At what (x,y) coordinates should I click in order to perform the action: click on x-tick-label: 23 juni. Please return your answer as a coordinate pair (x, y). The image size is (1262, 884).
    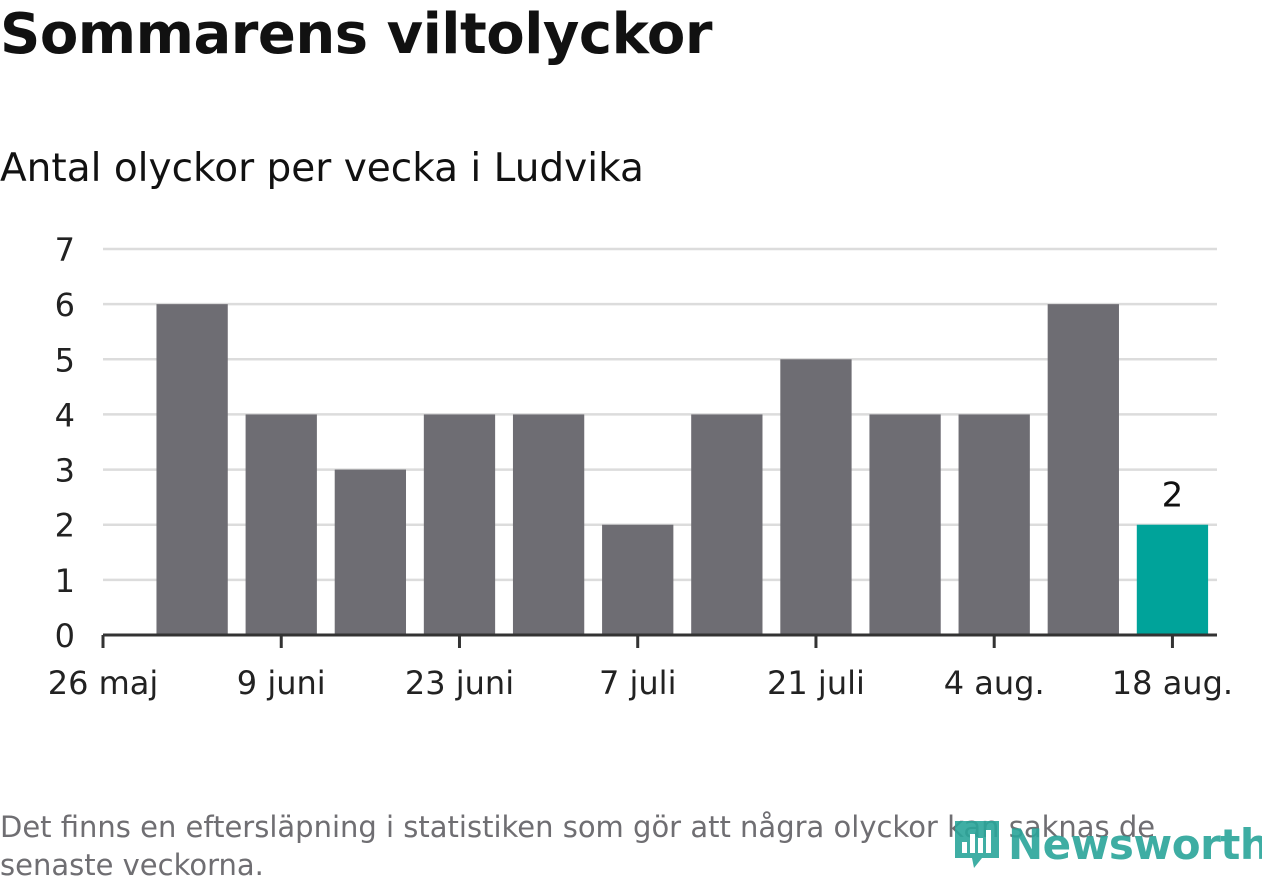
    Looking at the image, I should click on (459, 683).